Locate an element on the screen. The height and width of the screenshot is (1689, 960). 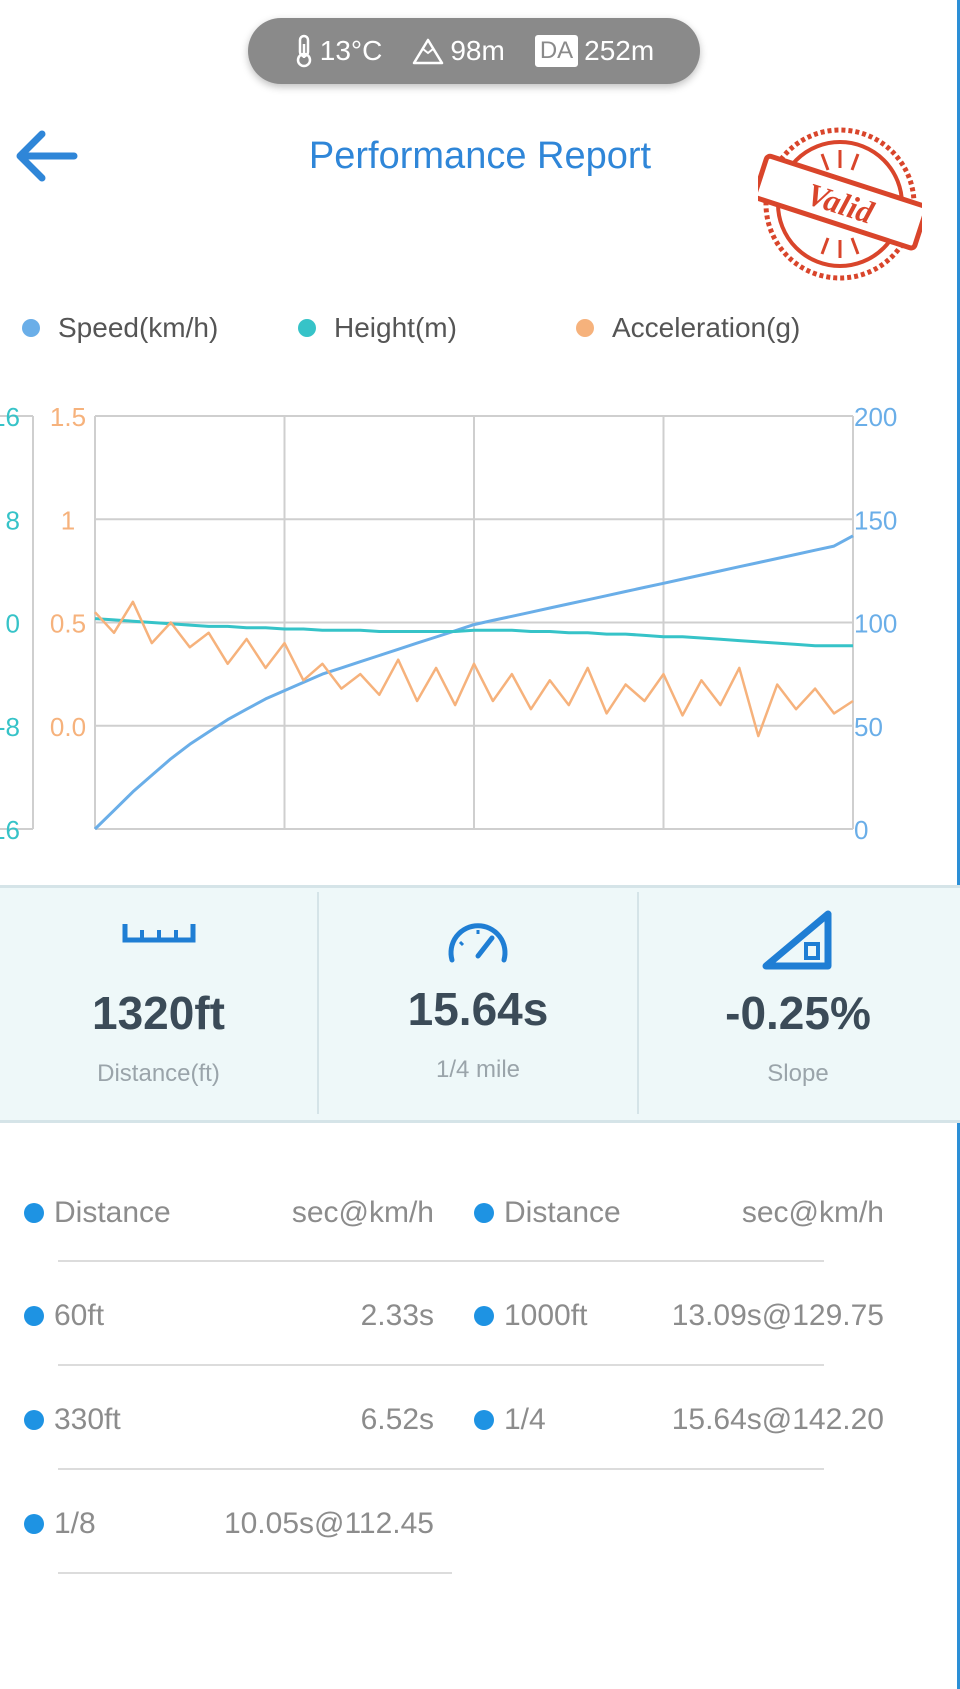
legend-dot-acceleration is located at coordinates (585, 328).